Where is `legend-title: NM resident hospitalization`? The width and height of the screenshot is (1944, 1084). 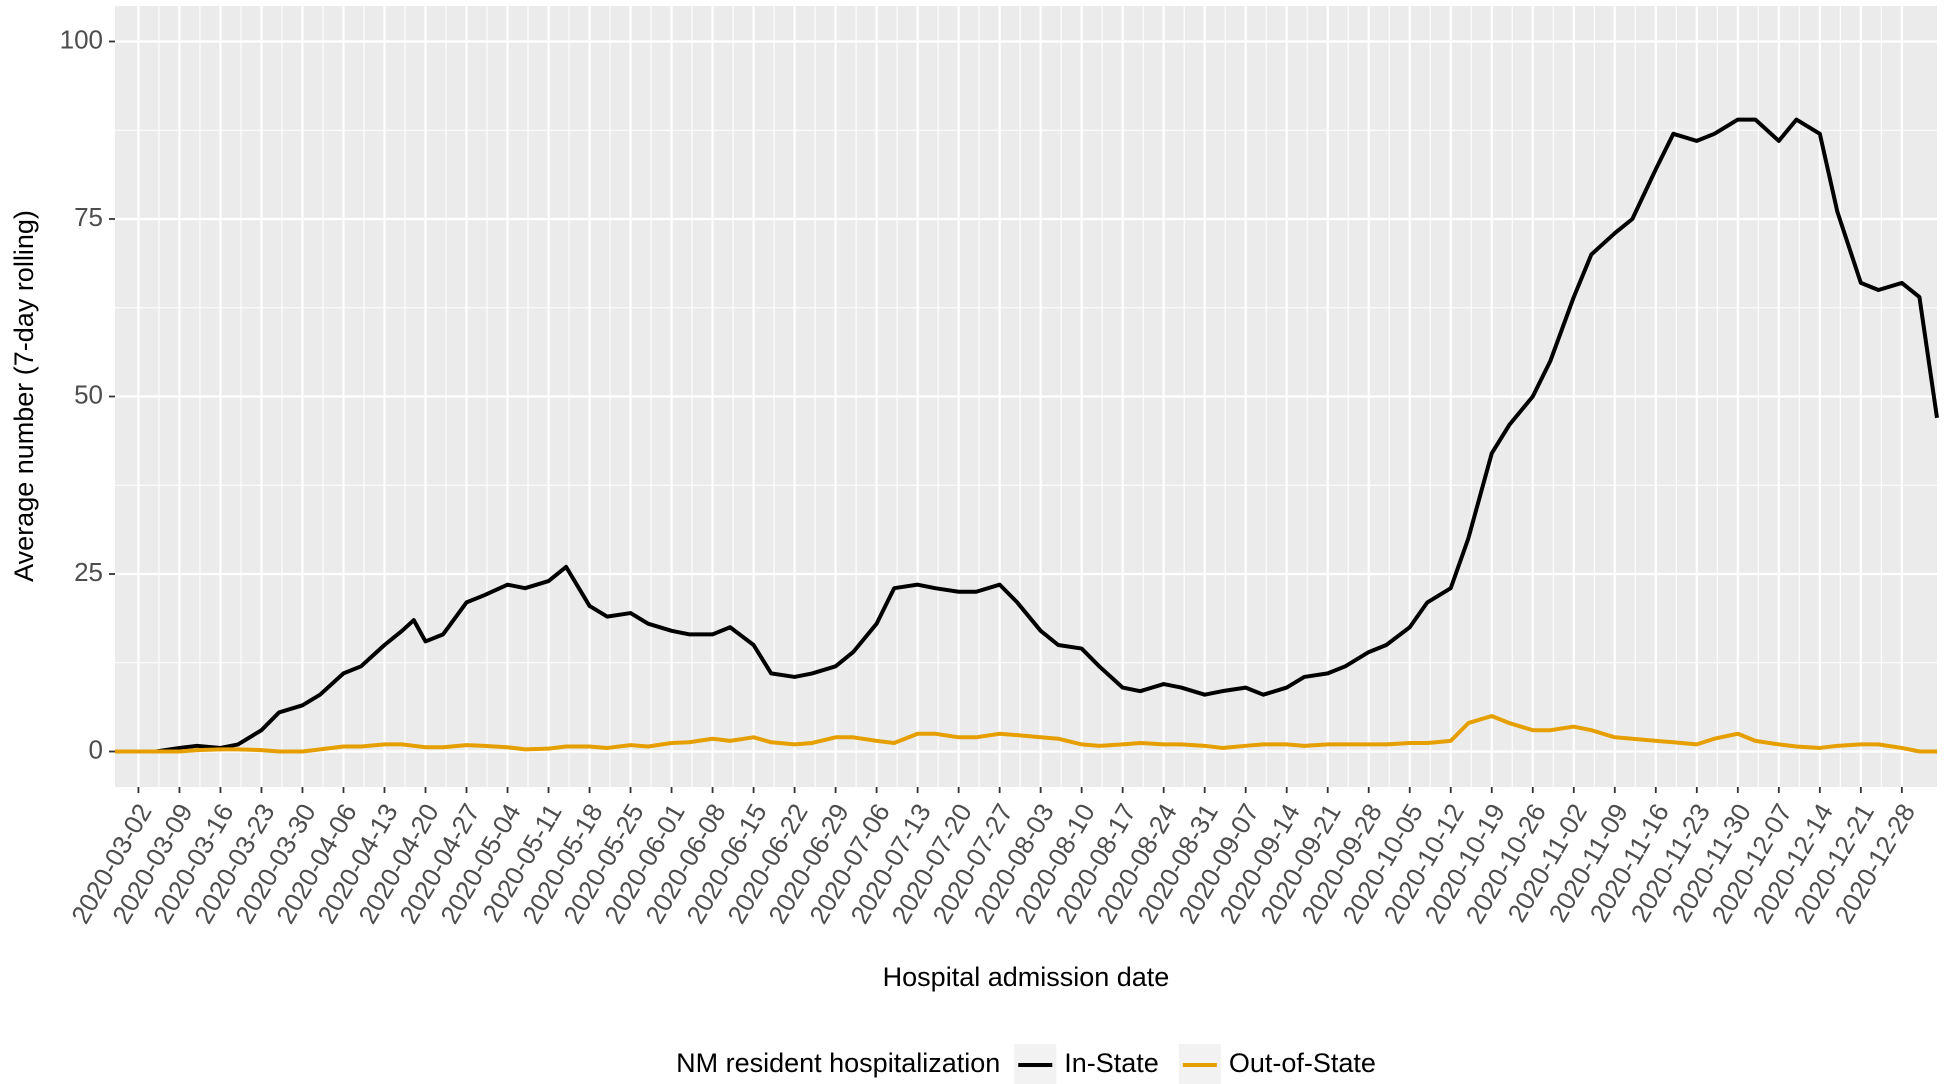
legend-title: NM resident hospitalization is located at coordinates (838, 1063).